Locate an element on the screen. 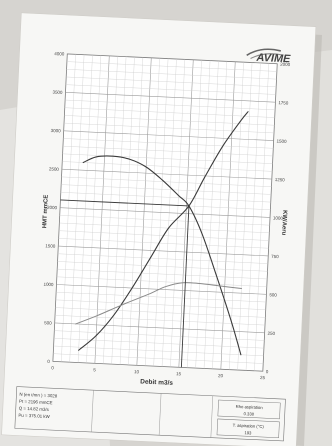 This screenshot has width=332, height=446. brand-name: AVIME is located at coordinates (273, 59).